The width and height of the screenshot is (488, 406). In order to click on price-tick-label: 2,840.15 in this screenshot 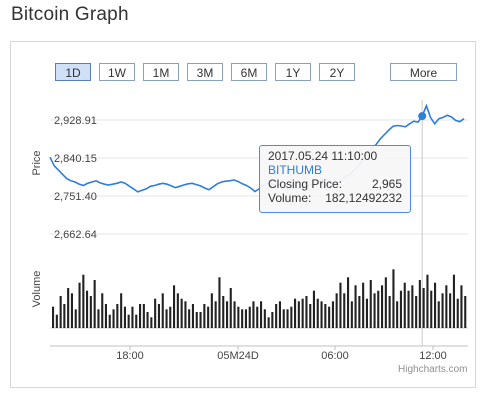, I will do `click(75, 159)`.